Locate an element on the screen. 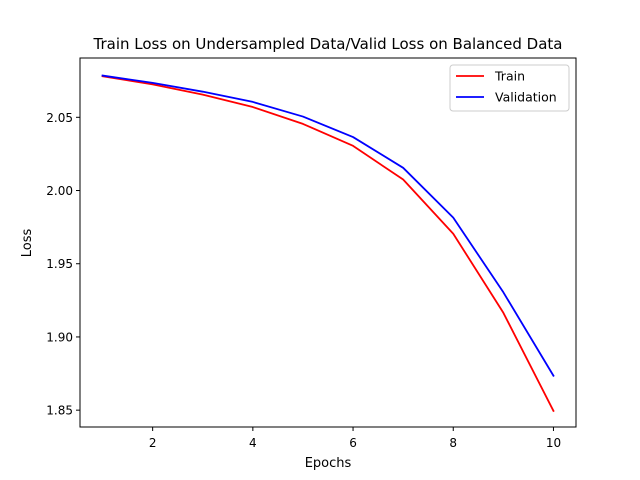  y-tick-label: 2.00 is located at coordinates (59, 191).